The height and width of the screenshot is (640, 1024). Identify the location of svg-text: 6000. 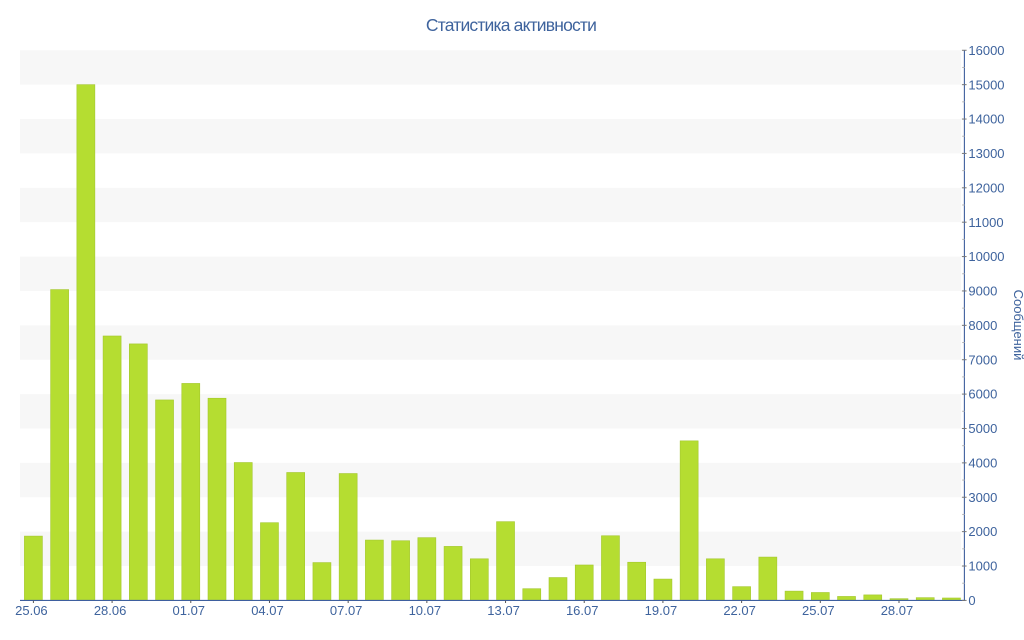
(982, 394).